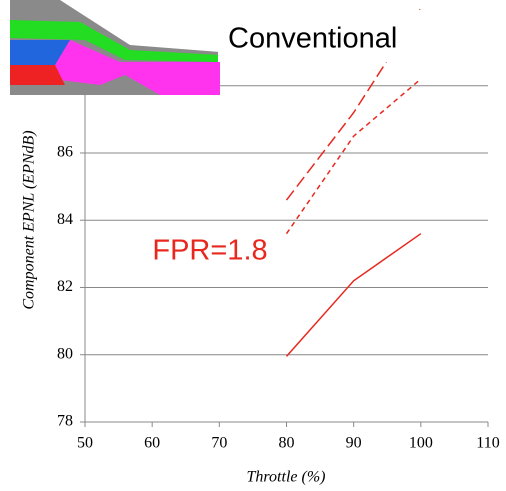 This screenshot has width=506, height=491. Describe the element at coordinates (152, 443) in the screenshot. I see `x-tick-label: 60` at that location.